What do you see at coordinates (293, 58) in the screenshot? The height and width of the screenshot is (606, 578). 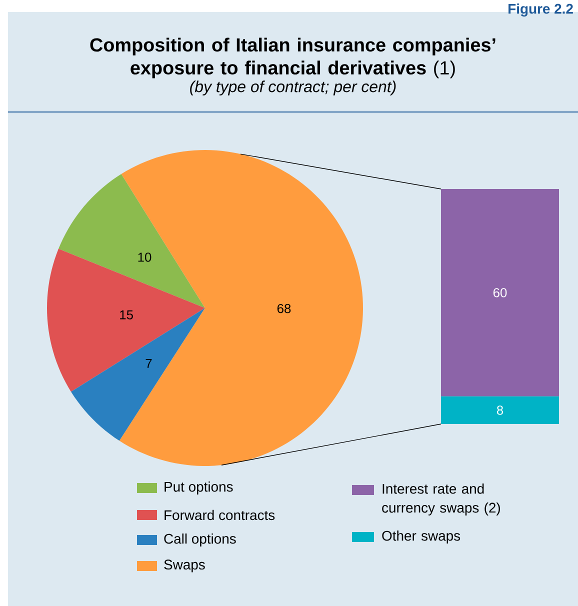 I see `chart-title: Composition of Italian insurance companies’ exposure to financial derivatives (1)` at bounding box center [293, 58].